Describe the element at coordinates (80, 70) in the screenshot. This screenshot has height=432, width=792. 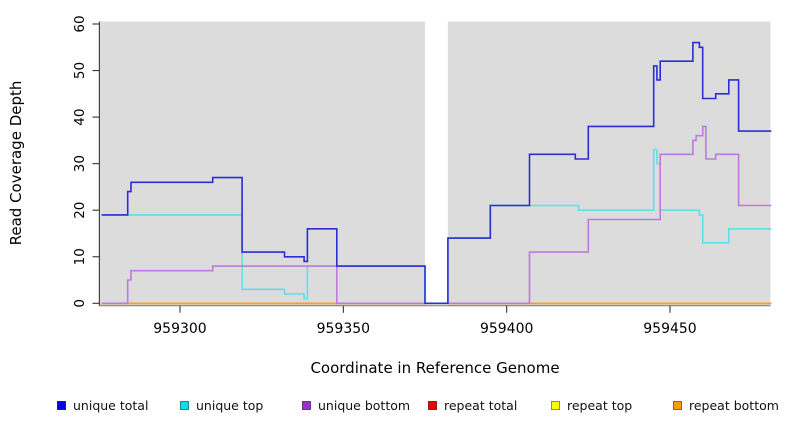
I see `y-tick-label: 50` at that location.